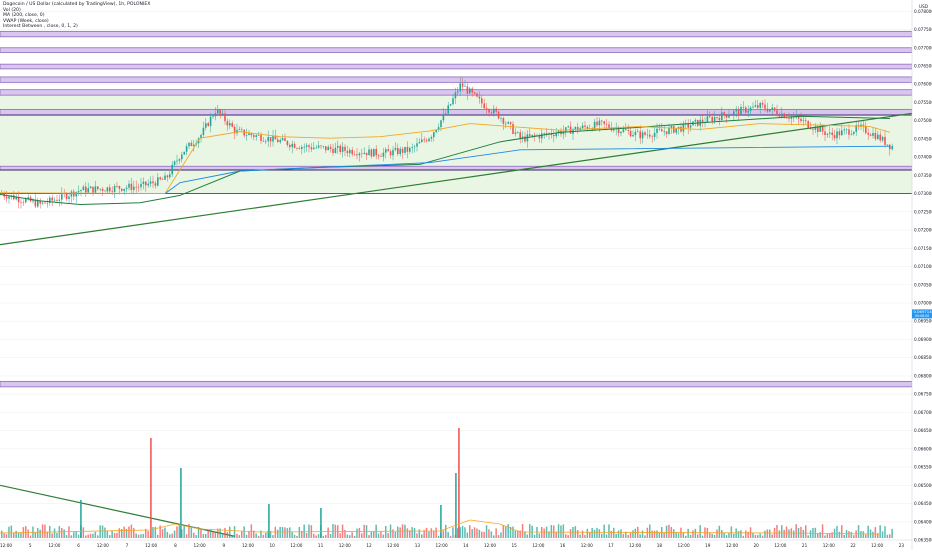  What do you see at coordinates (466, 545) in the screenshot?
I see `time-tick-label: 14` at bounding box center [466, 545].